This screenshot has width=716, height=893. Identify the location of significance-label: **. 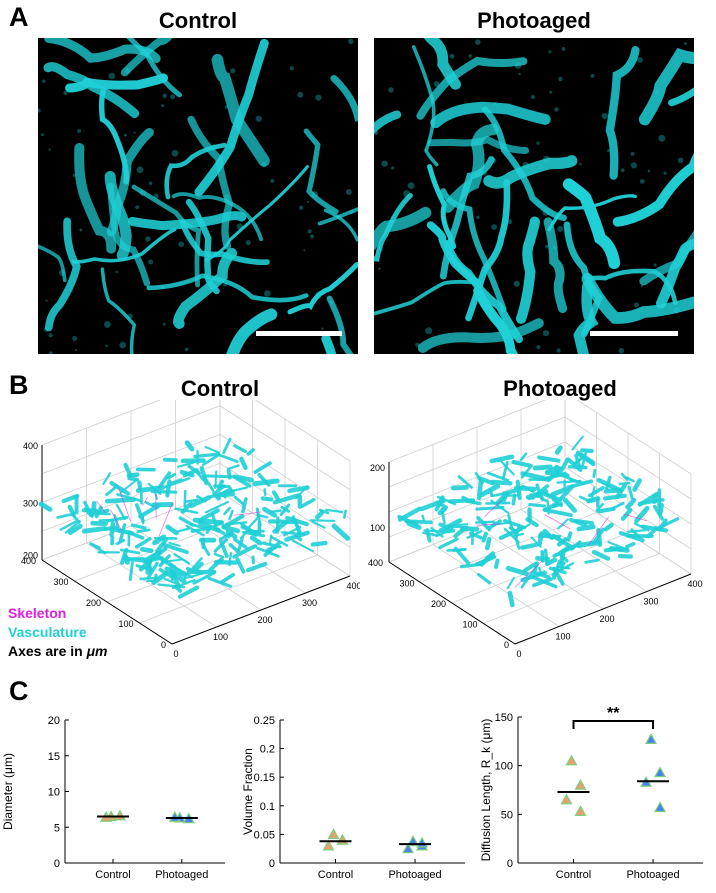
(613, 713).